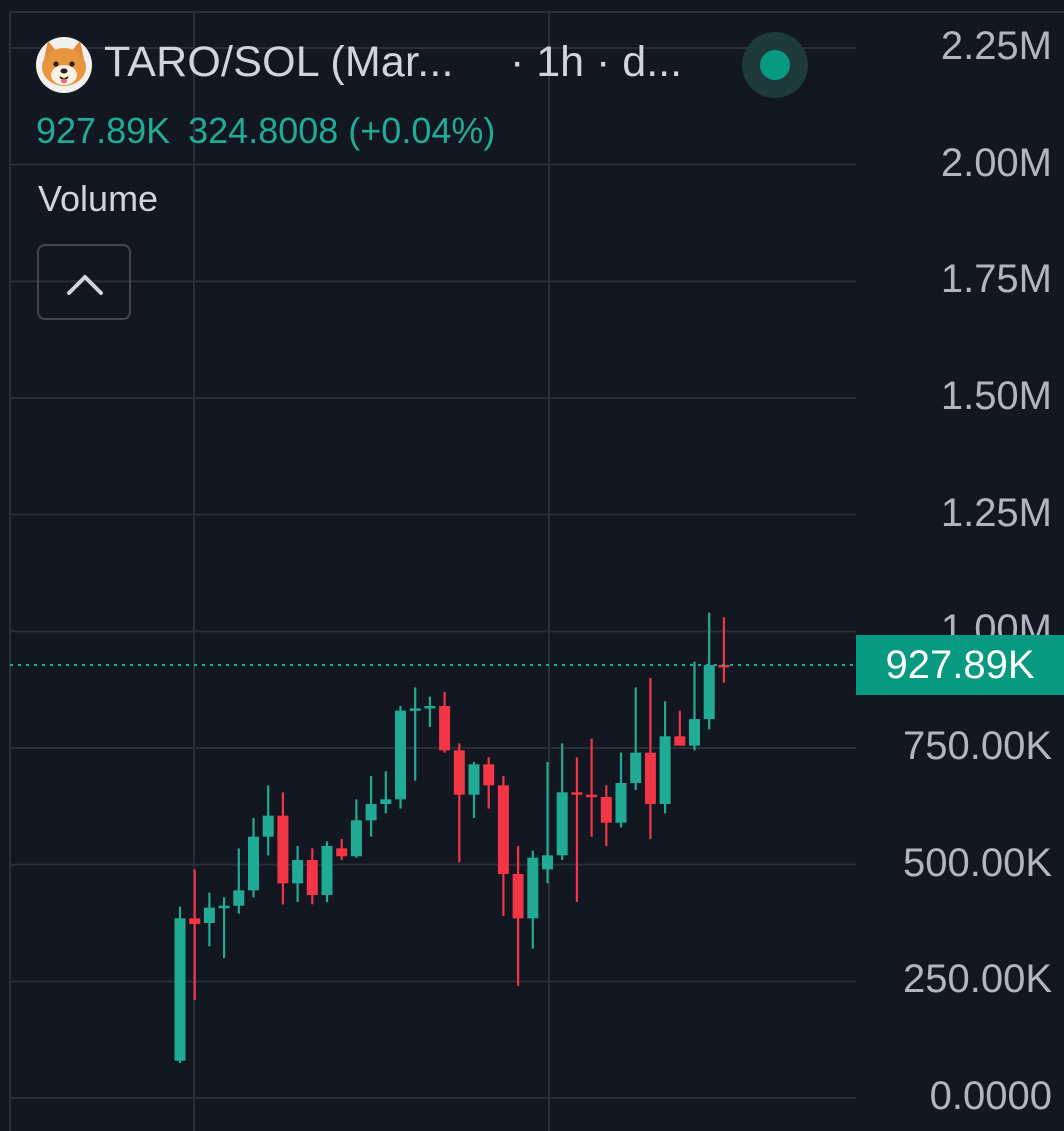 Image resolution: width=1064 pixels, height=1131 pixels. Describe the element at coordinates (996, 46) in the screenshot. I see `price-axis-tick: 2.25M` at that location.